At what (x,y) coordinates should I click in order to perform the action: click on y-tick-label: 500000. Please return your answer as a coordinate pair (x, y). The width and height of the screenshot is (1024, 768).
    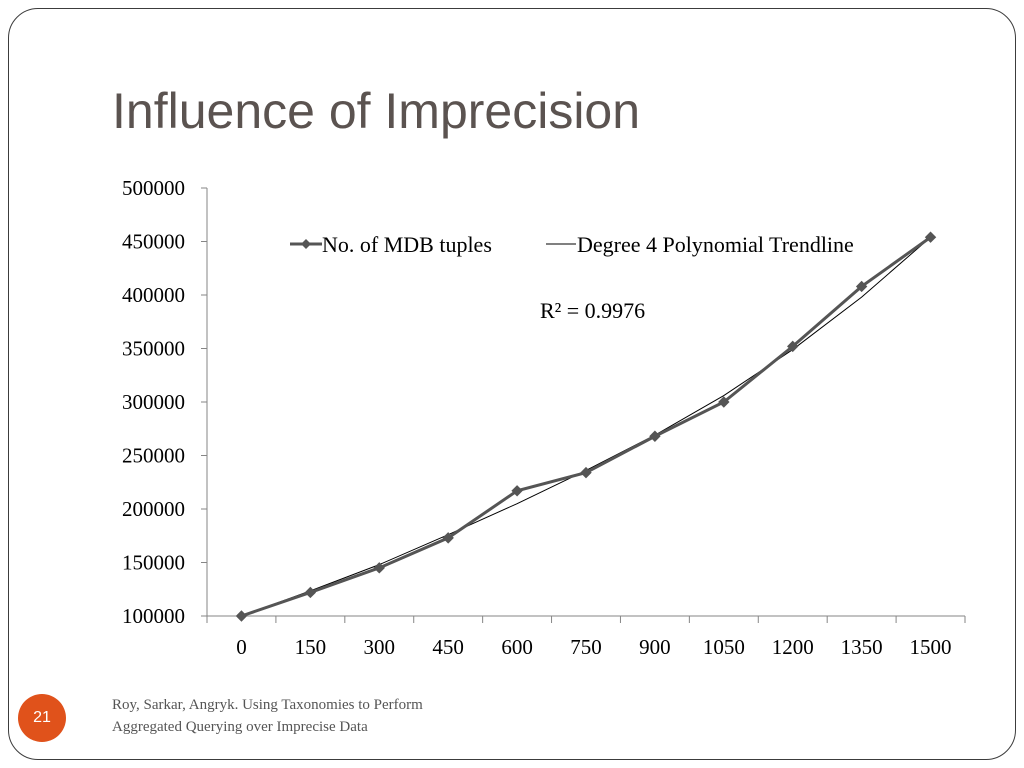
    Looking at the image, I should click on (153, 188).